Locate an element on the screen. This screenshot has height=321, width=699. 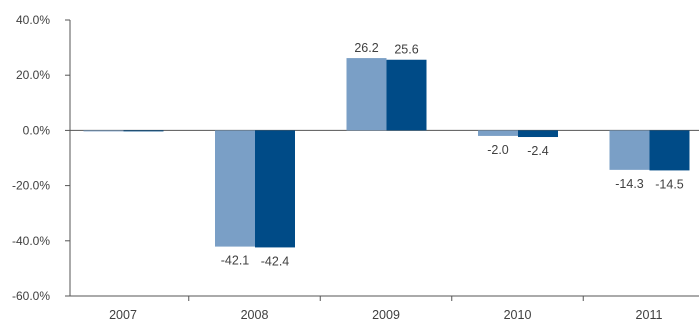
y-tick-label: -20.0% is located at coordinates (31, 186).